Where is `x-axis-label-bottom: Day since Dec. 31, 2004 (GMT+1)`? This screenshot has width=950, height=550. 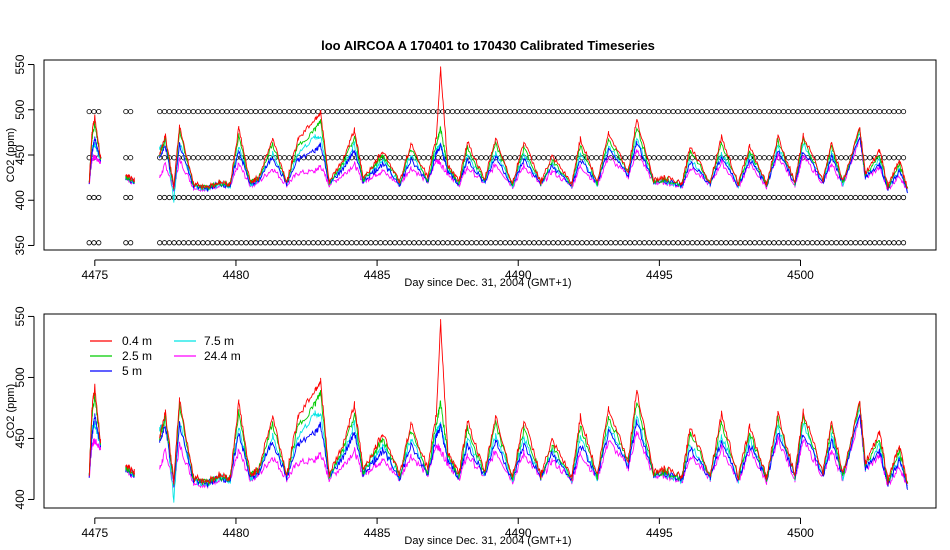
x-axis-label-bottom: Day since Dec. 31, 2004 (GMT+1) is located at coordinates (487, 541).